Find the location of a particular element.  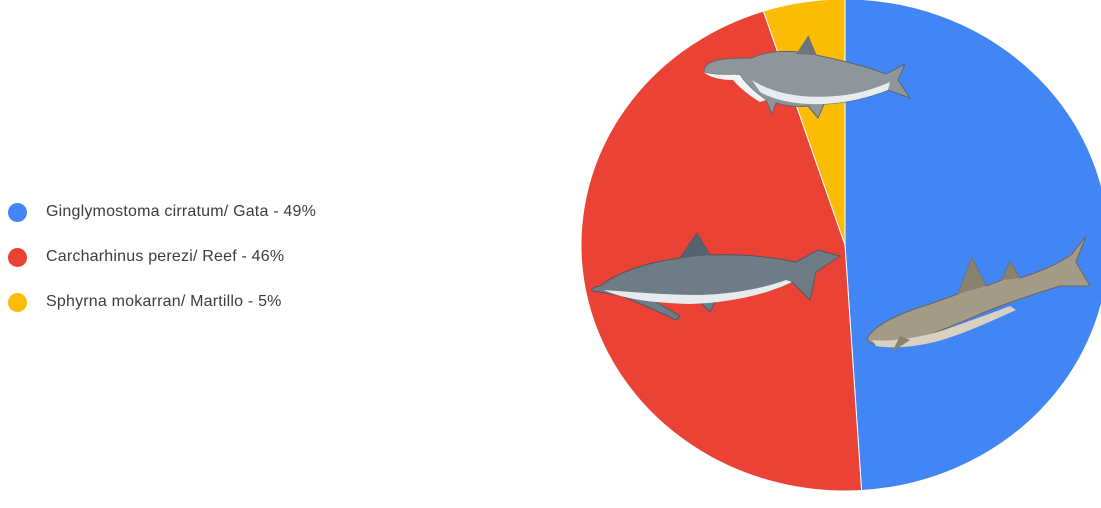

legend-item-gata: Ginglymostoma cirratum/ Gata - 49% is located at coordinates (268, 212).